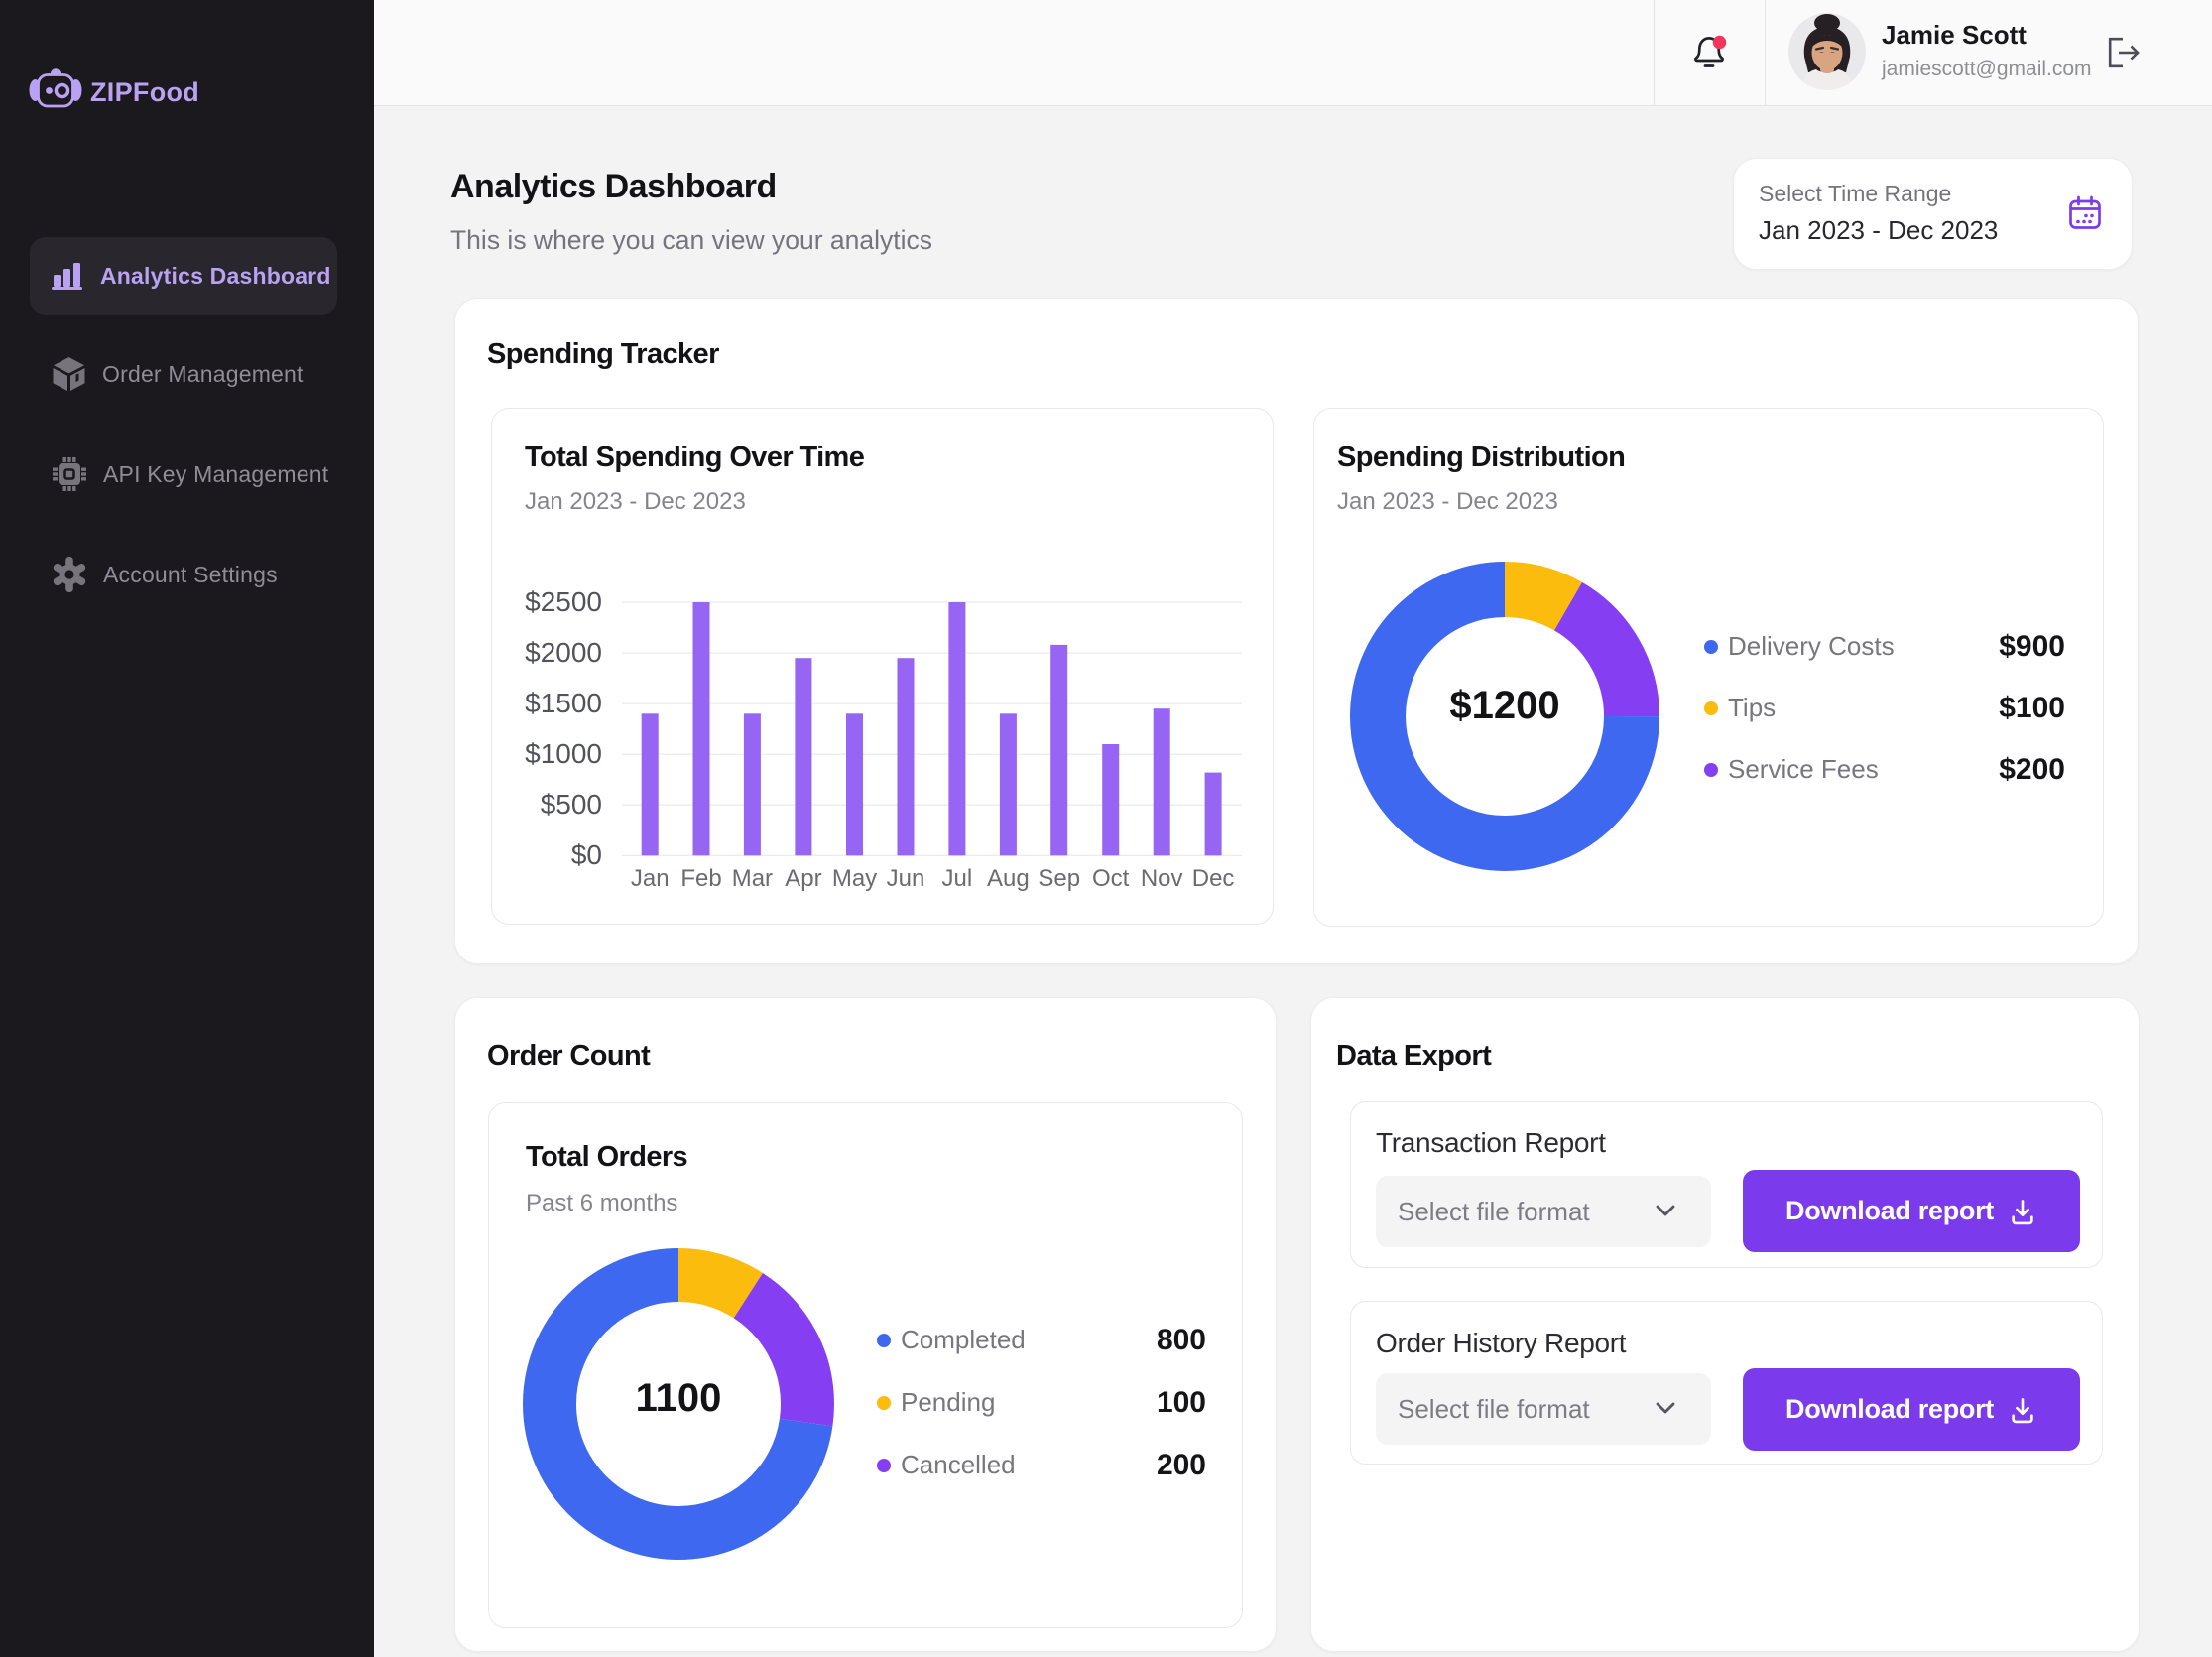 The width and height of the screenshot is (2212, 1657). I want to click on svg-text: Mar, so click(752, 878).